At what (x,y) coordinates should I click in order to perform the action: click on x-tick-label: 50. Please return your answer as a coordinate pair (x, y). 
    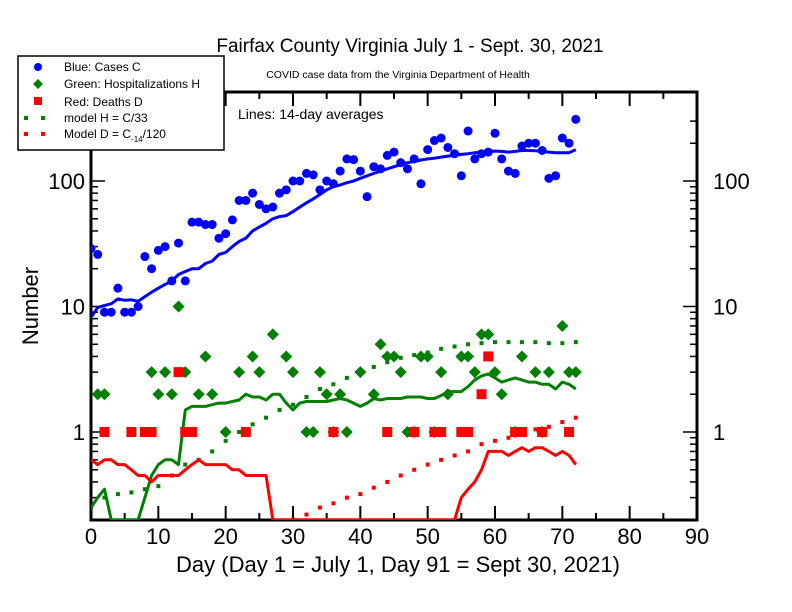
    Looking at the image, I should click on (427, 536).